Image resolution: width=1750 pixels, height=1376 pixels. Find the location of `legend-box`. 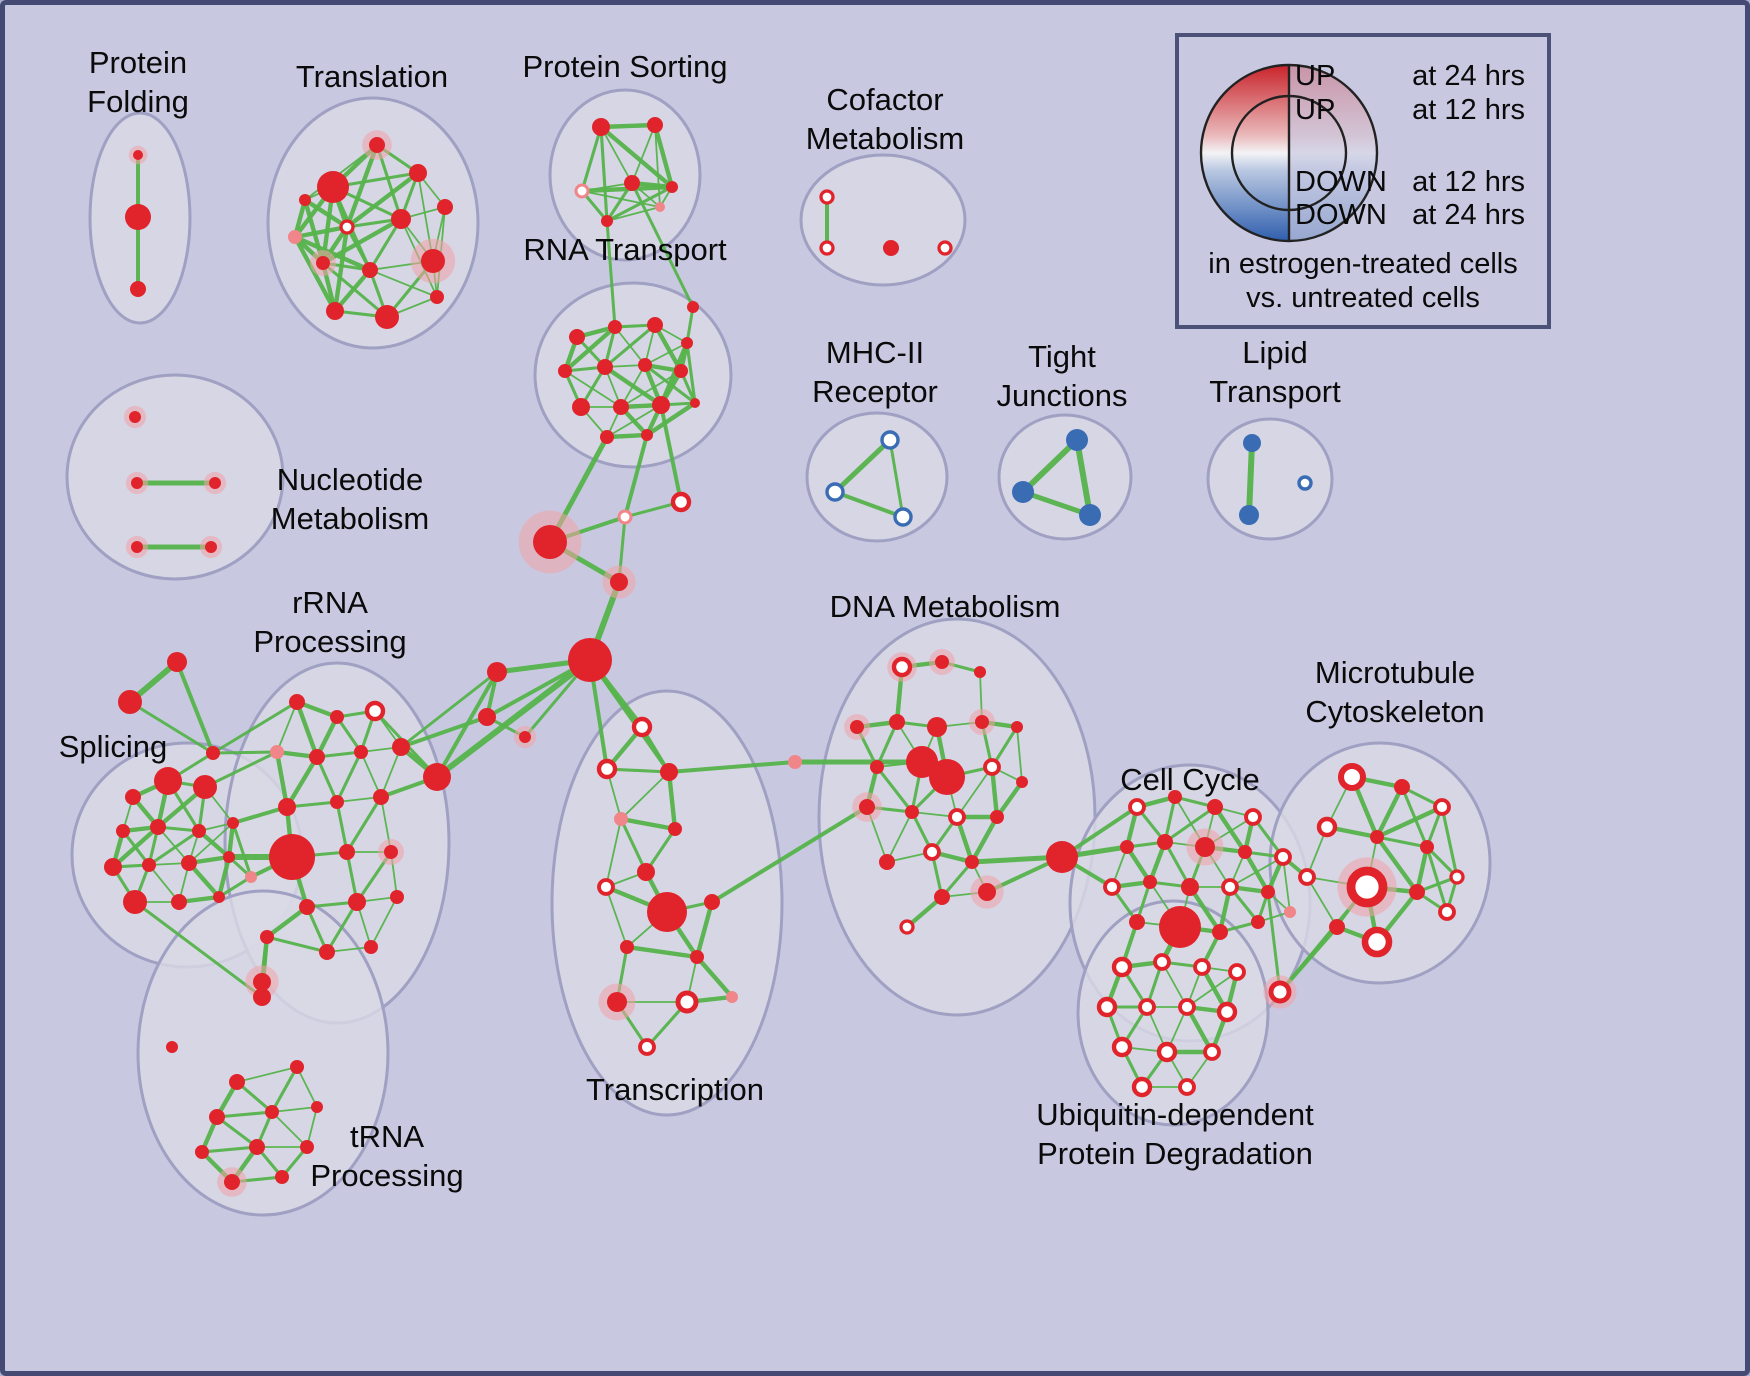

legend-box is located at coordinates (1363, 181).